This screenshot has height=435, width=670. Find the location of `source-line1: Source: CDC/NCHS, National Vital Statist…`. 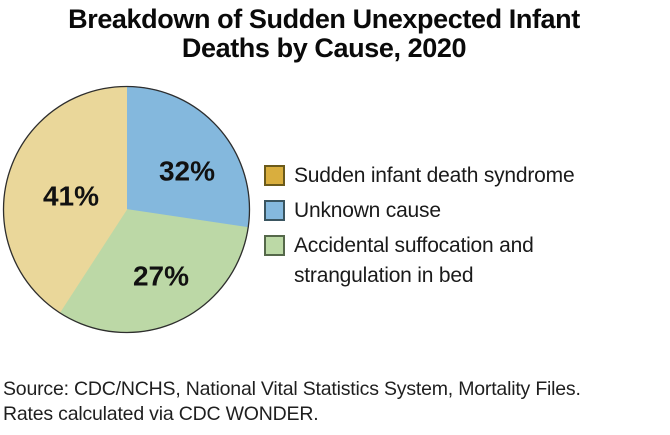

source-line1: Source: CDC/NCHS, National Vital Statist… is located at coordinates (292, 389).